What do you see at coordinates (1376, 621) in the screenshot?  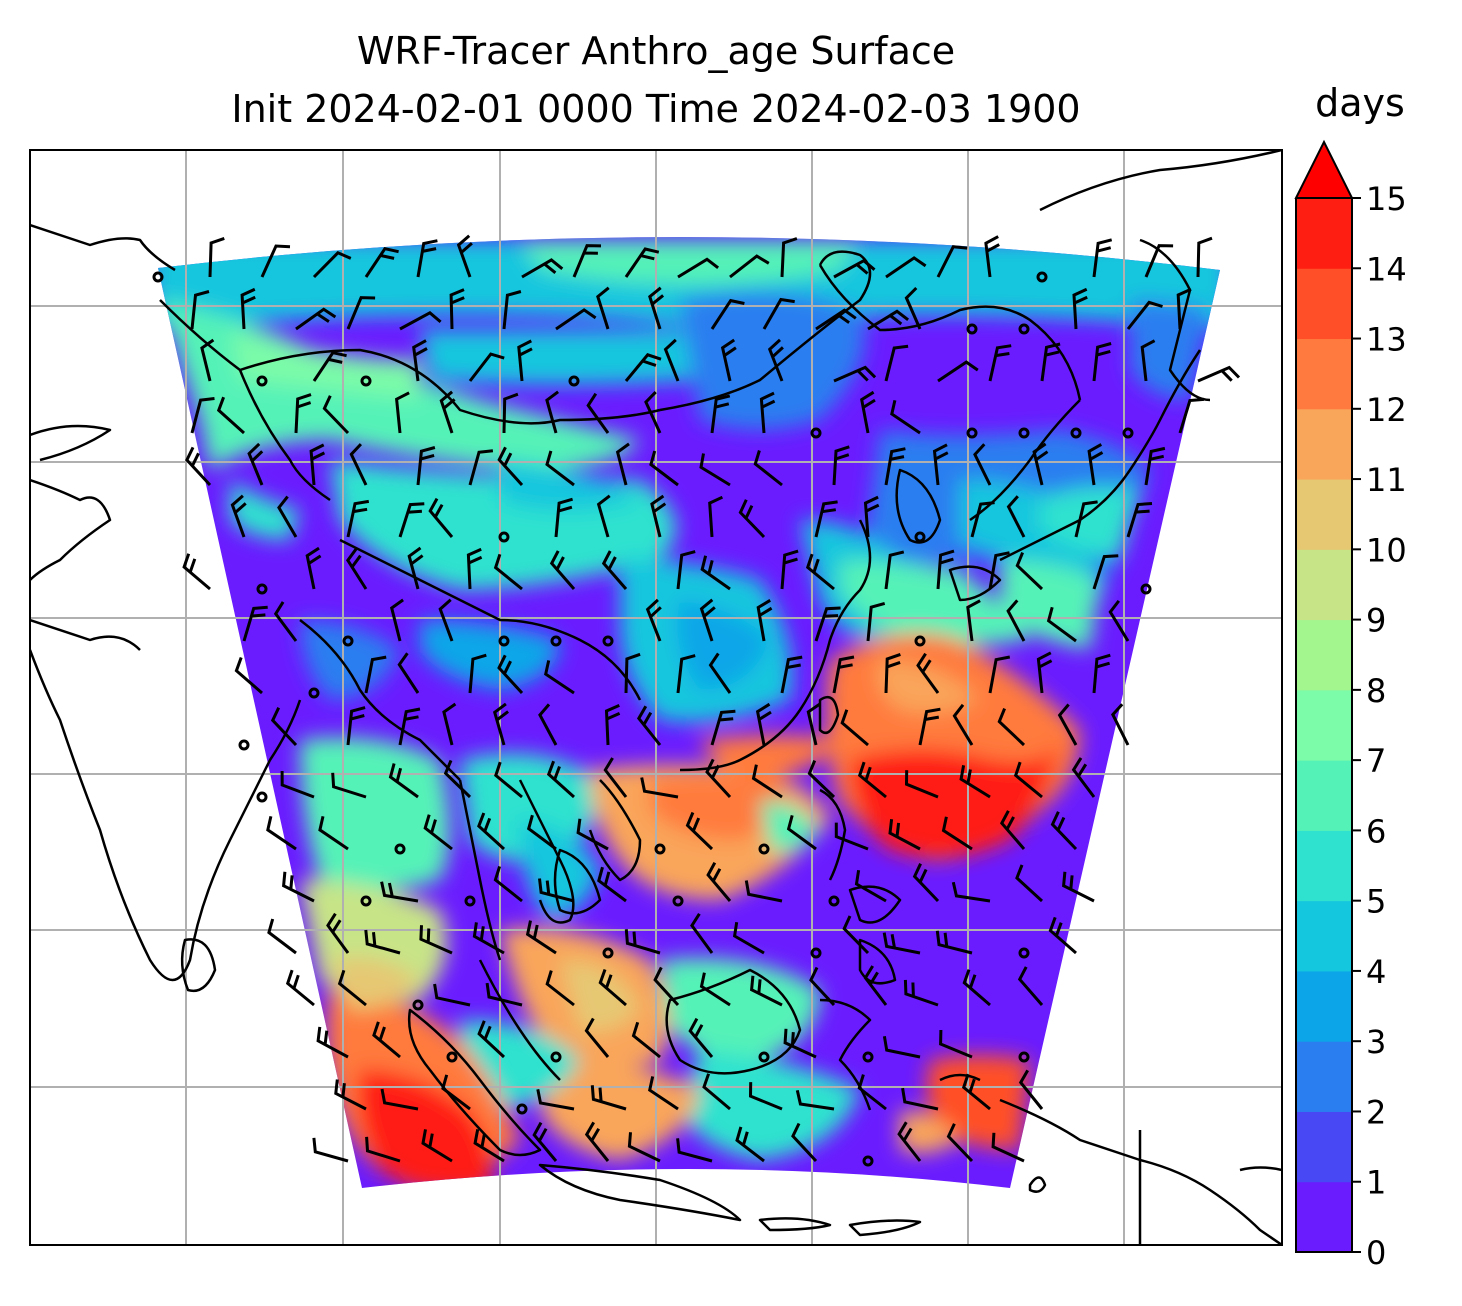 I see `colorbar-tick-label: 9` at bounding box center [1376, 621].